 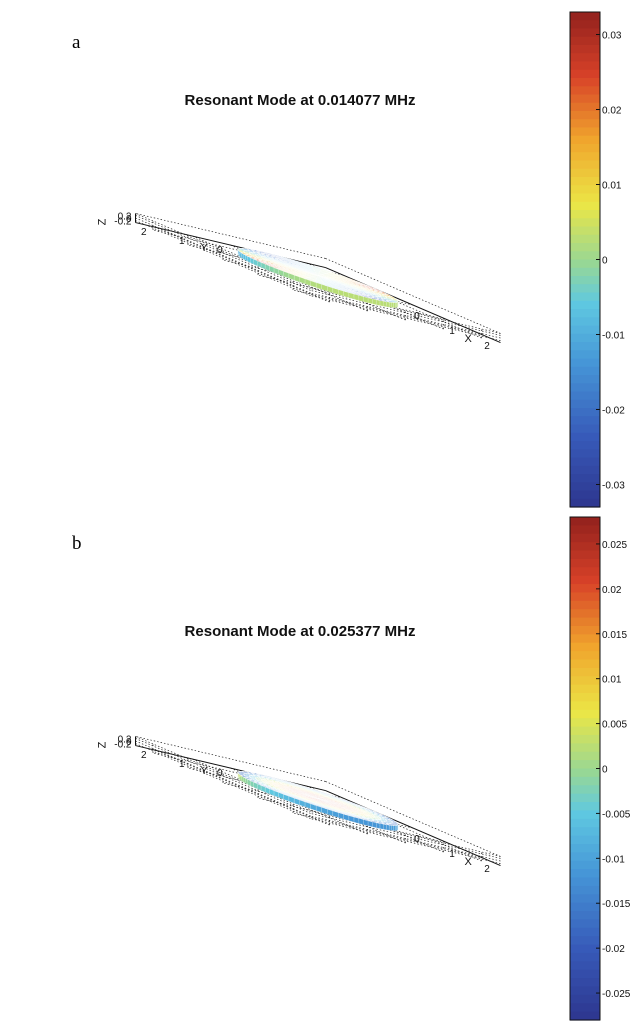 I want to click on colorbar-tick-label: 0.03, so click(x=612, y=36).